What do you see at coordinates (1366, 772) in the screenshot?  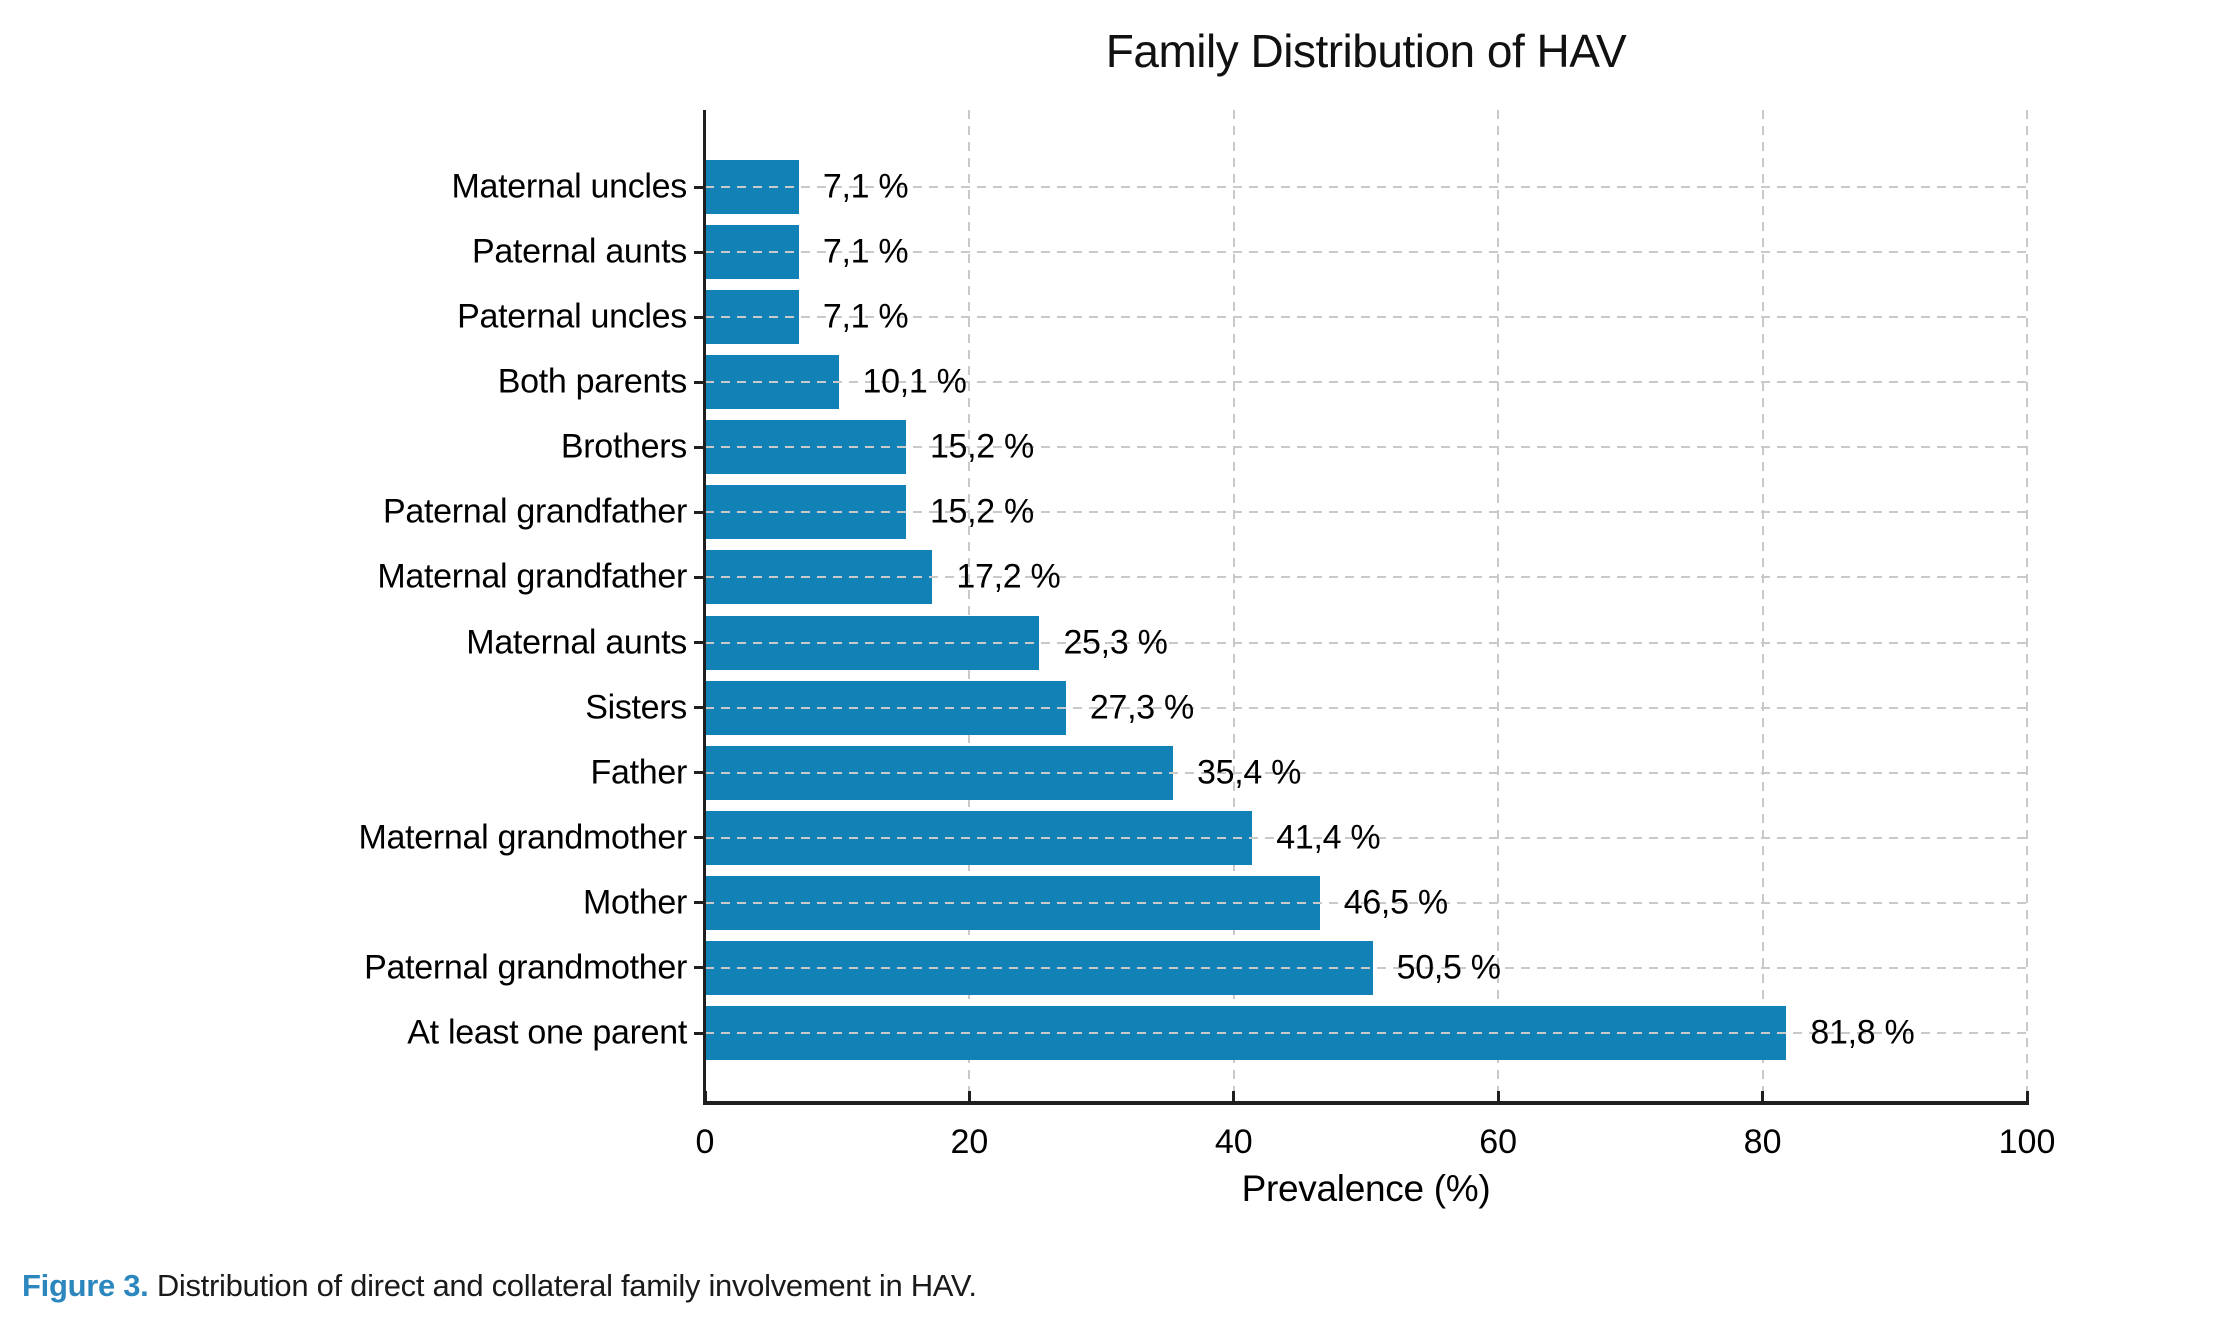 I see `h-gridline-father` at bounding box center [1366, 772].